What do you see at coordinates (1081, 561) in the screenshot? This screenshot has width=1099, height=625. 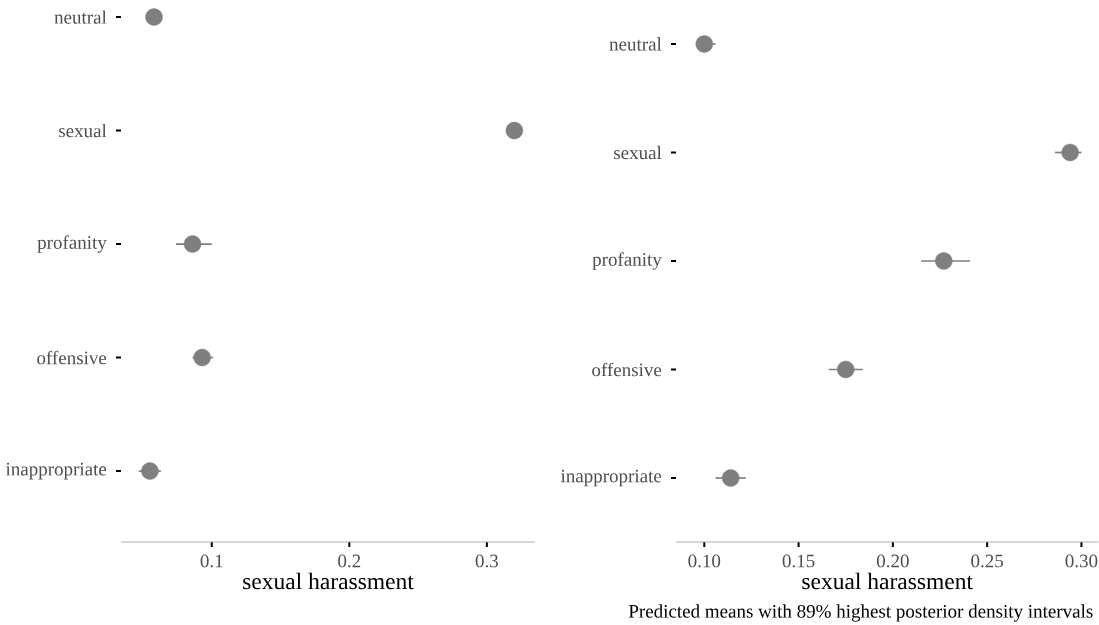 I see `x-tick-label: 0.30` at bounding box center [1081, 561].